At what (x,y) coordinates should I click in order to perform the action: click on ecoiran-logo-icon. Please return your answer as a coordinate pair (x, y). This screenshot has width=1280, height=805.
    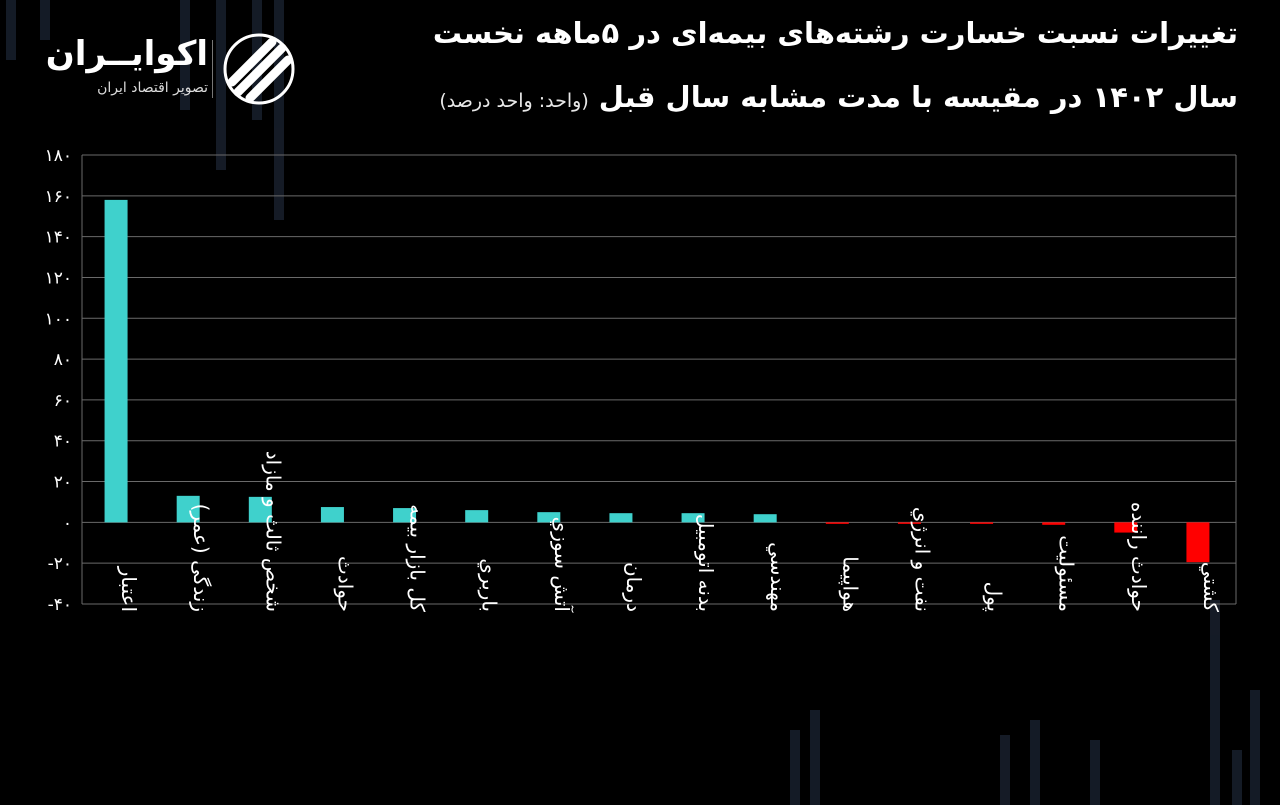
    Looking at the image, I should click on (259, 69).